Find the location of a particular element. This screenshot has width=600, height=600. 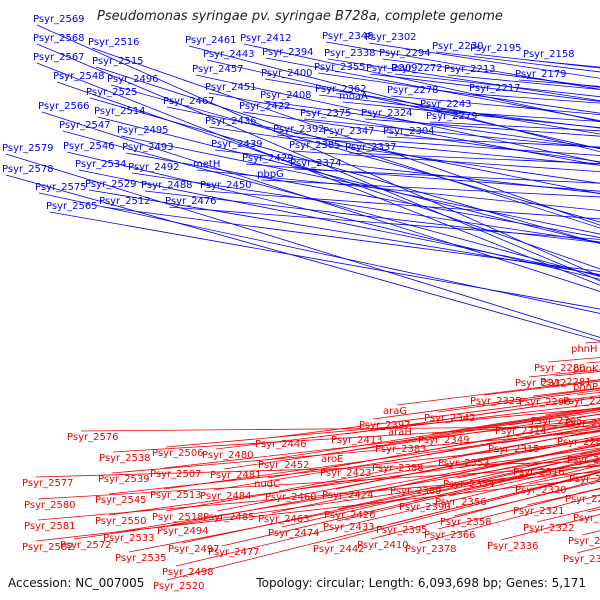

gene-label-reverse: Psyr_2572 is located at coordinates (86, 545).